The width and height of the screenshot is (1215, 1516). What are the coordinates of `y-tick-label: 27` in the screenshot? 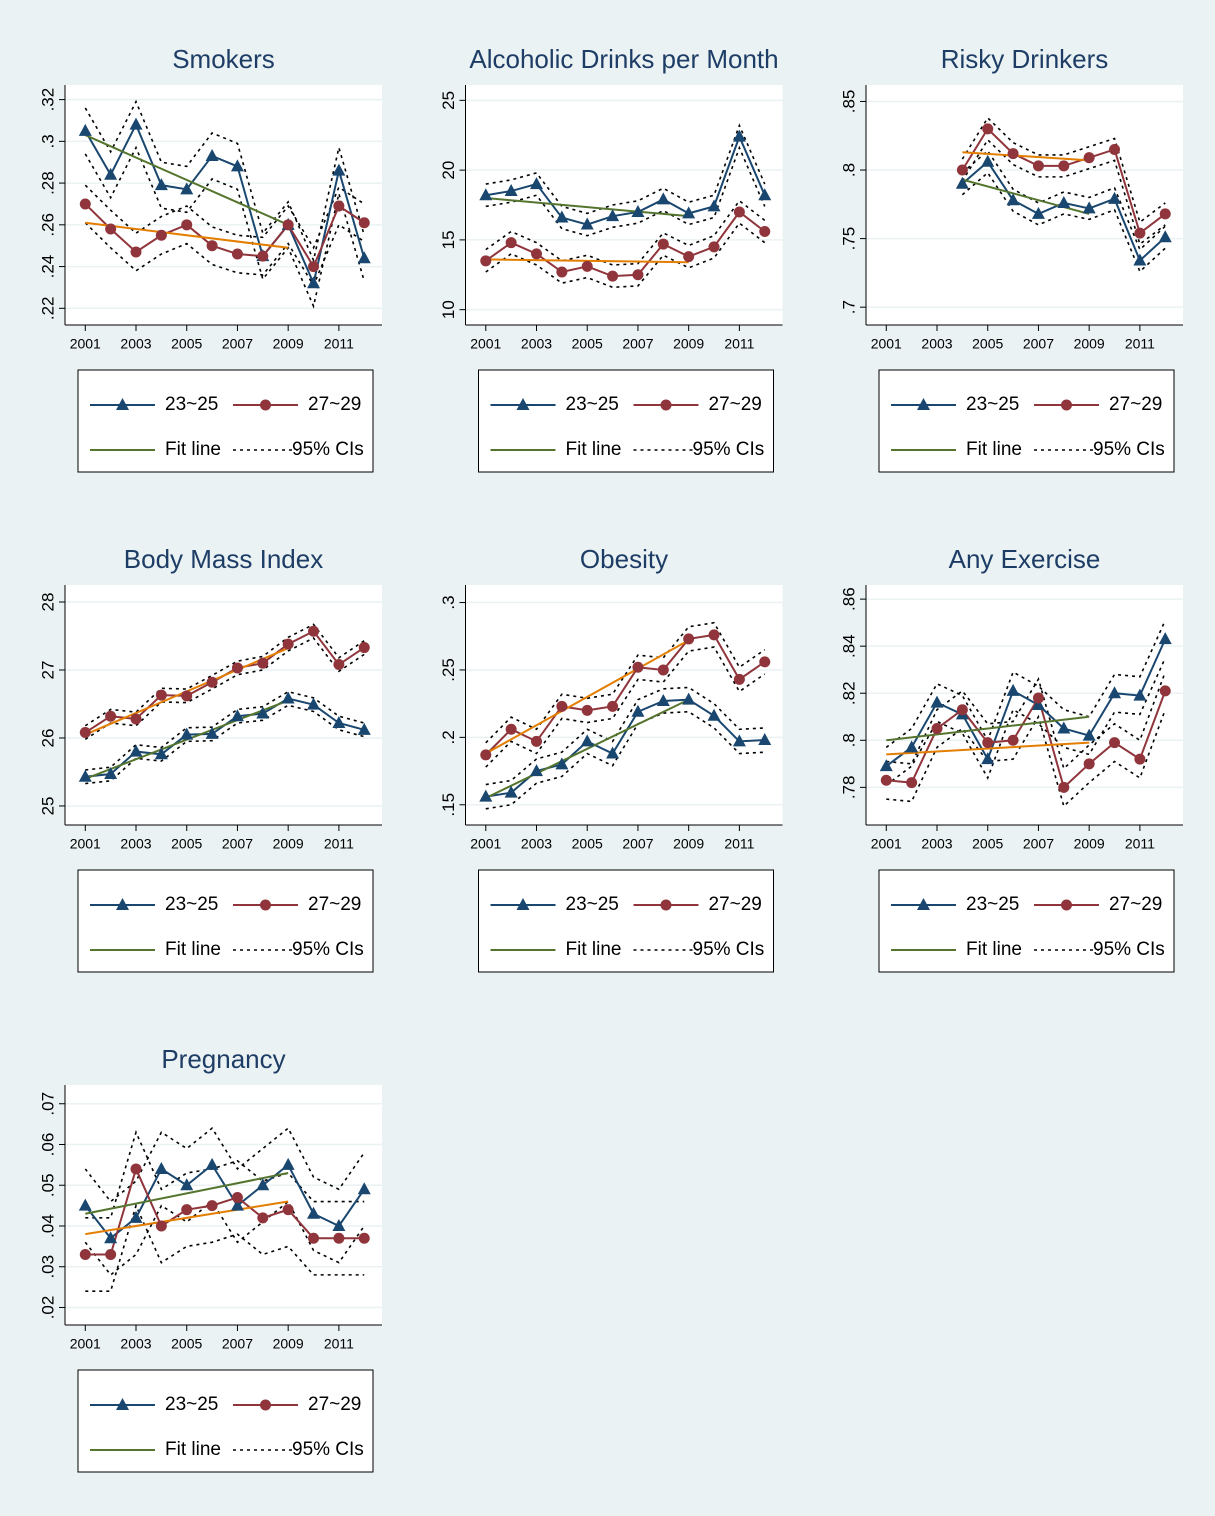 It's located at (47, 670).